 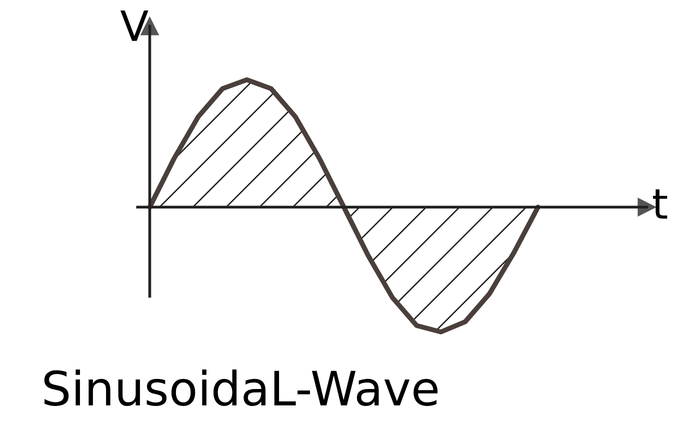 What do you see at coordinates (241, 387) in the screenshot?
I see `text: SinusoidaL-Wave` at bounding box center [241, 387].